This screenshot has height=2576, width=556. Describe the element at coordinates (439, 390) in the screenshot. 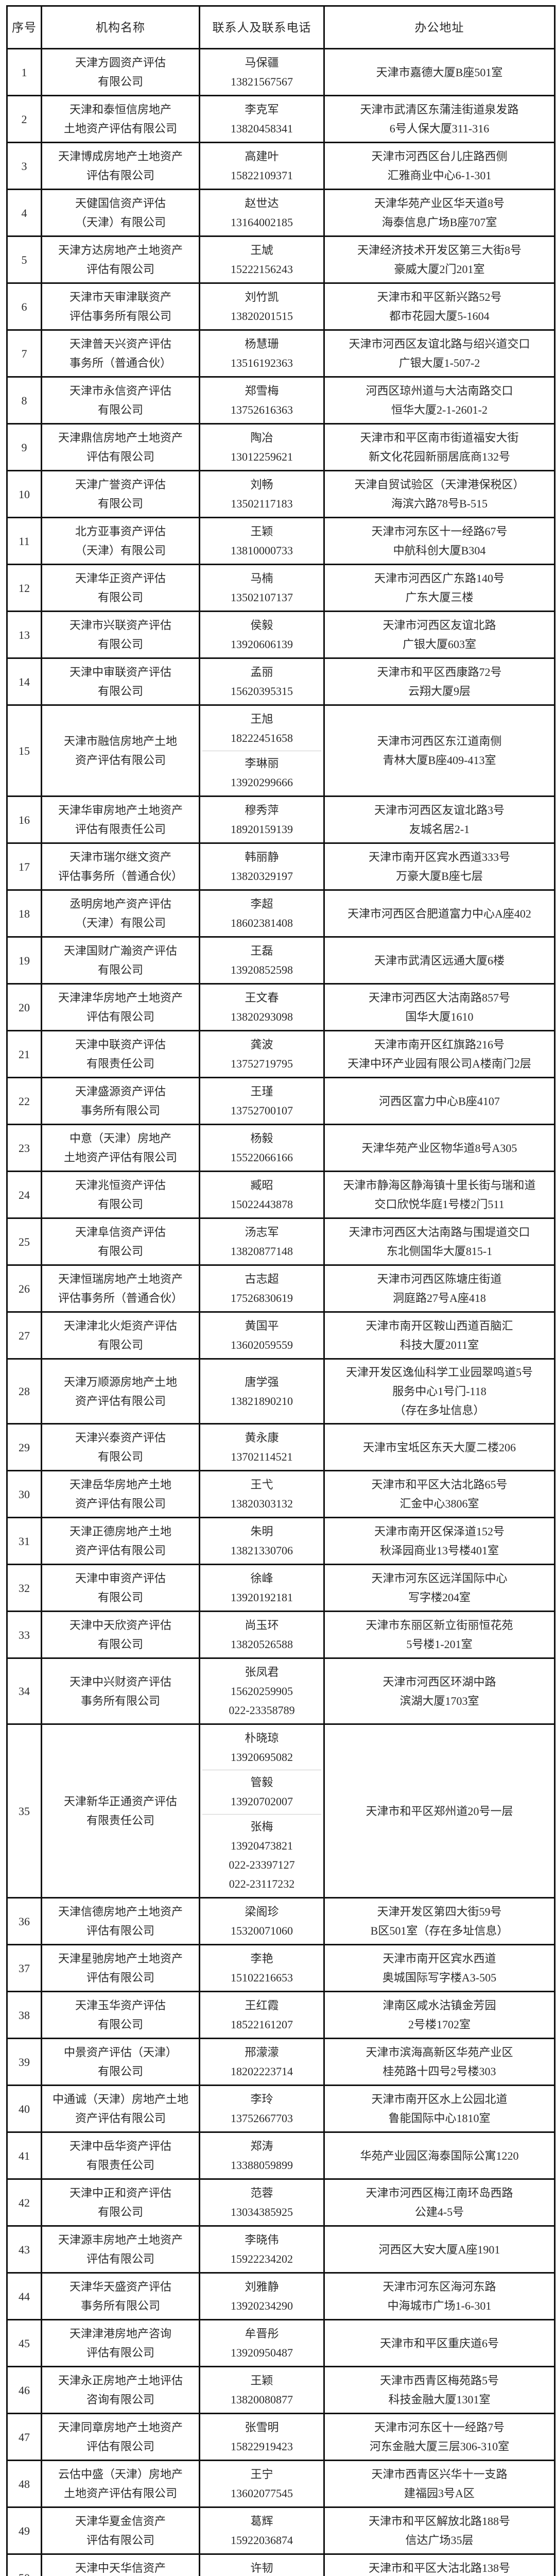

I see `address-line: 河西区琼州道与大沽南路交口` at that location.